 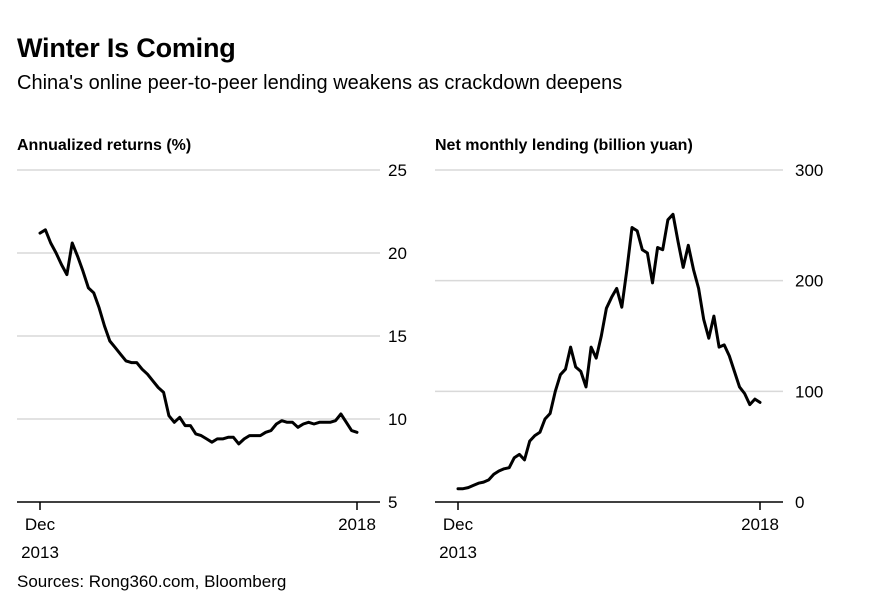 What do you see at coordinates (40, 552) in the screenshot?
I see `returns-x-tick-label-year: 2013` at bounding box center [40, 552].